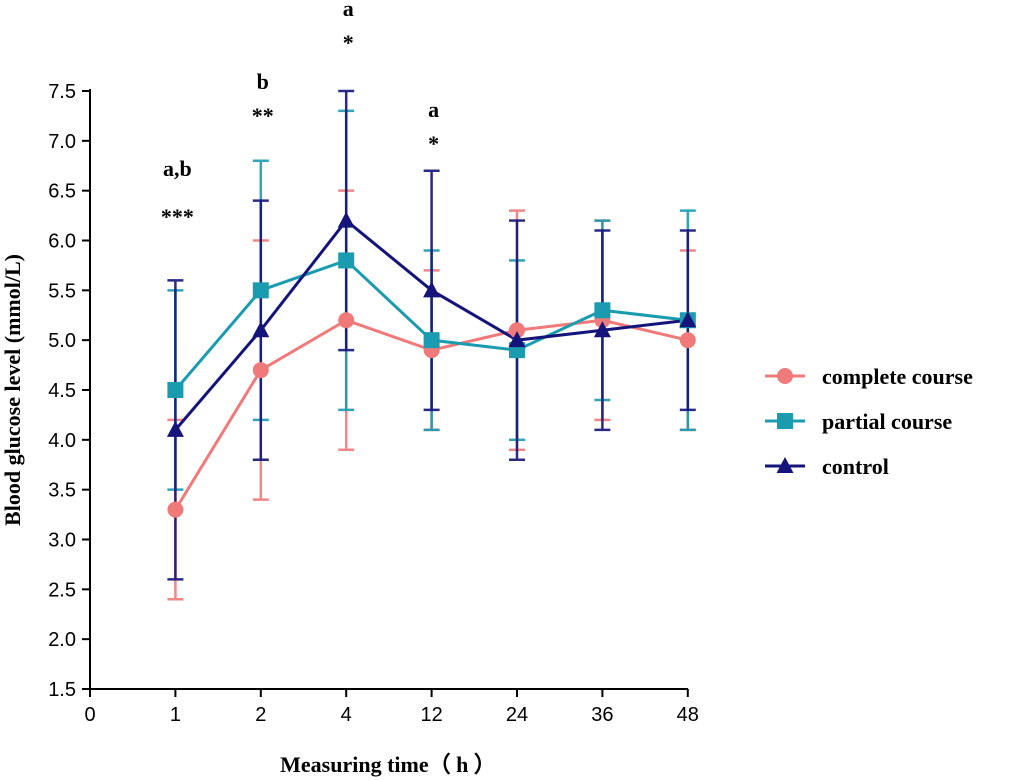  Describe the element at coordinates (12, 390) in the screenshot. I see `y-axis-title: Blood glucose level (mmol/L)` at that location.